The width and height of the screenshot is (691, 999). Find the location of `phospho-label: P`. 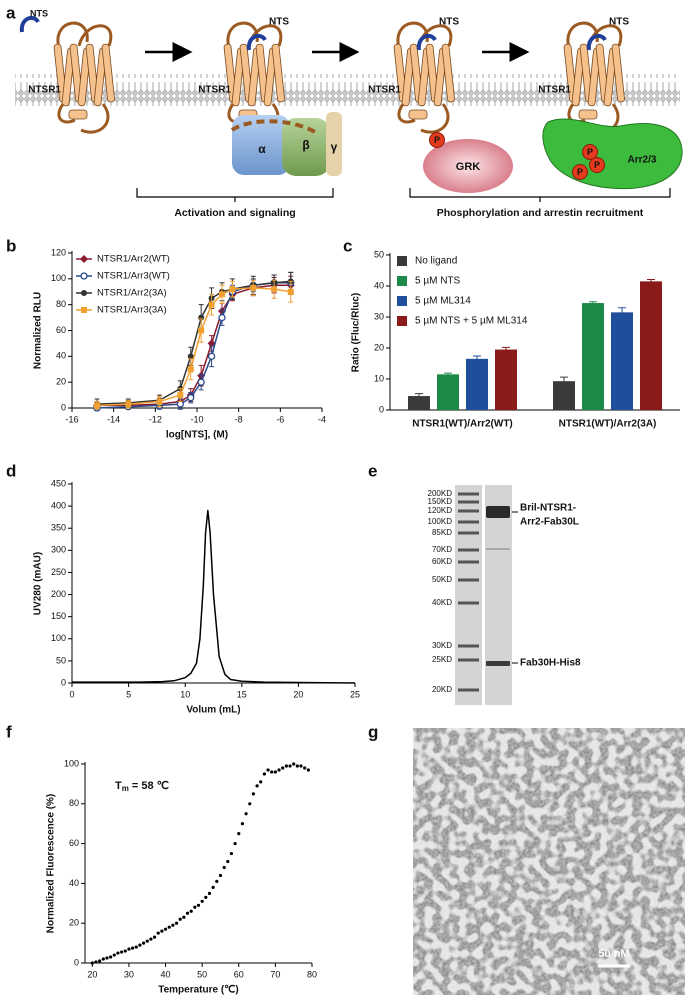

phospho-label: P is located at coordinates (580, 172).